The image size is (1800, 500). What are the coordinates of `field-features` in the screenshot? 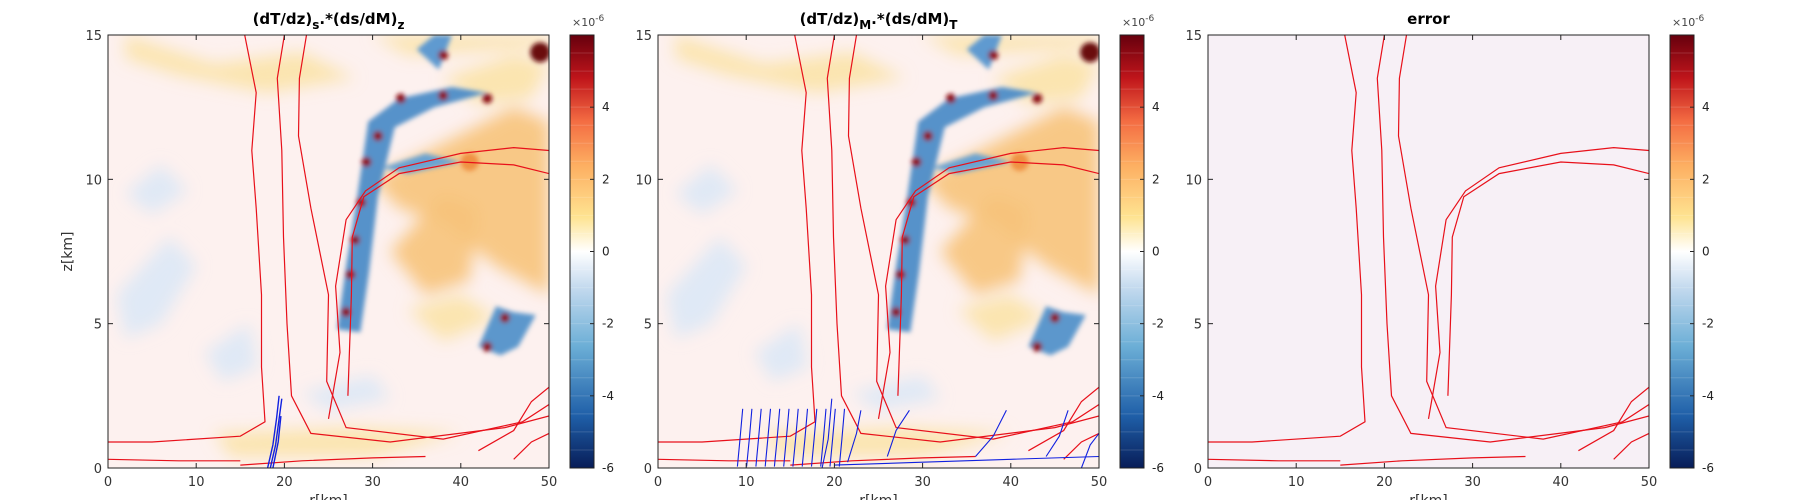 It's located at (993, 195).